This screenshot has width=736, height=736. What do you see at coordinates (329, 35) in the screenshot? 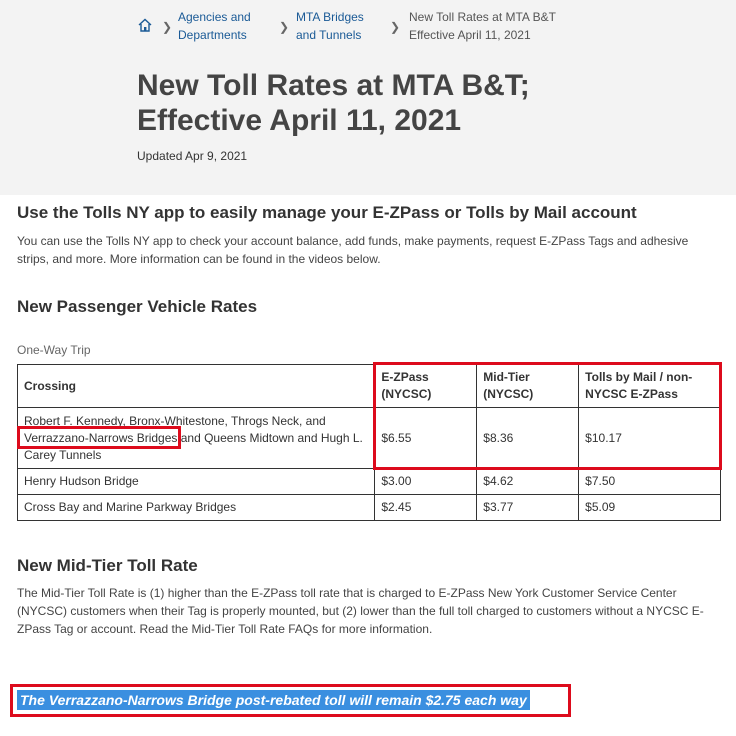
I see `breadcrumb-label: and Tunnels` at bounding box center [329, 35].